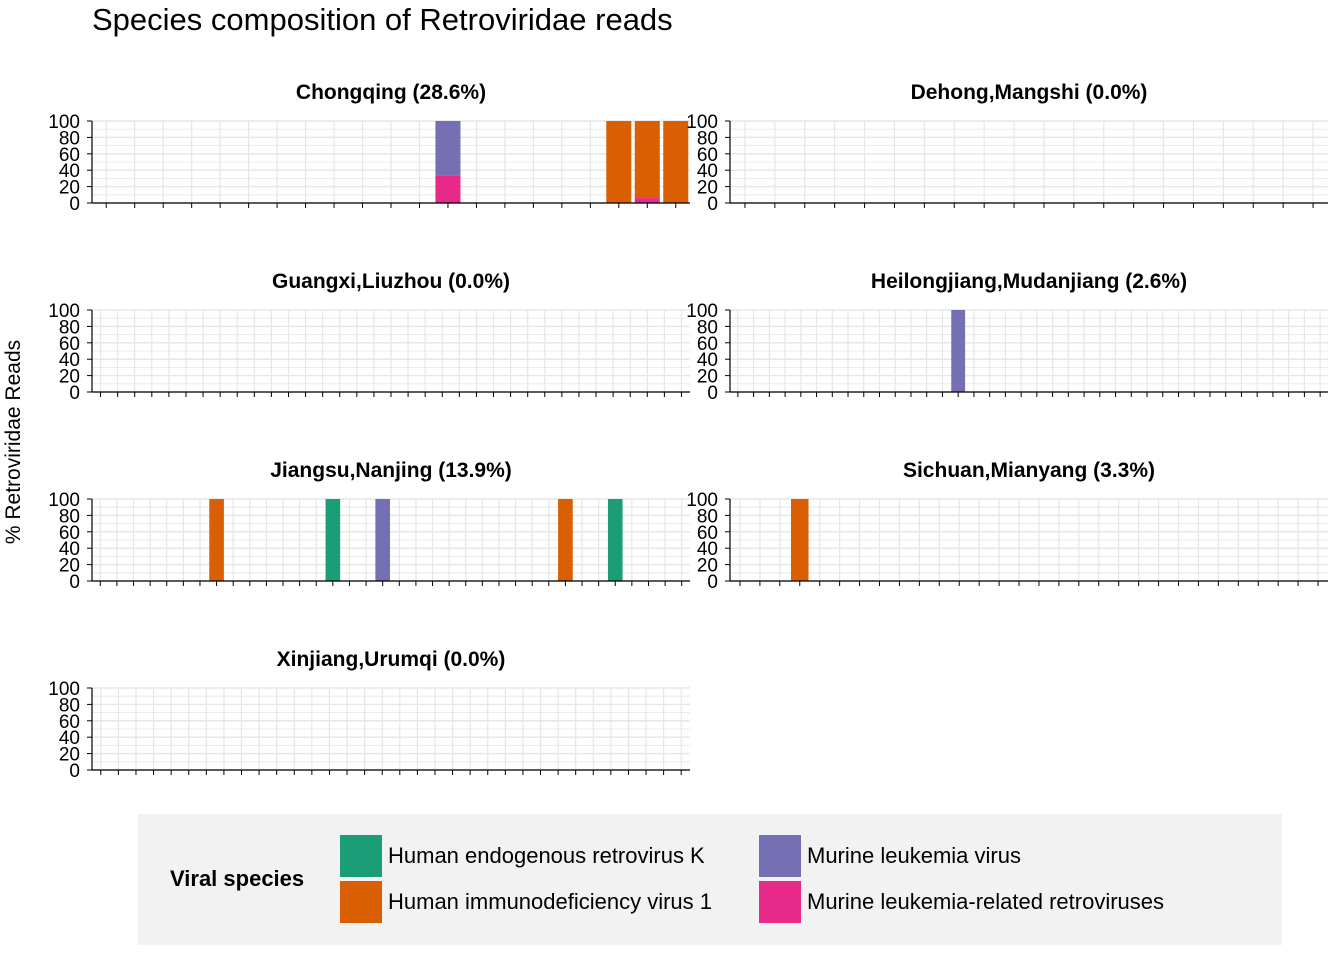 The image size is (1344, 960). I want to click on legend-title: Viral species, so click(237, 878).